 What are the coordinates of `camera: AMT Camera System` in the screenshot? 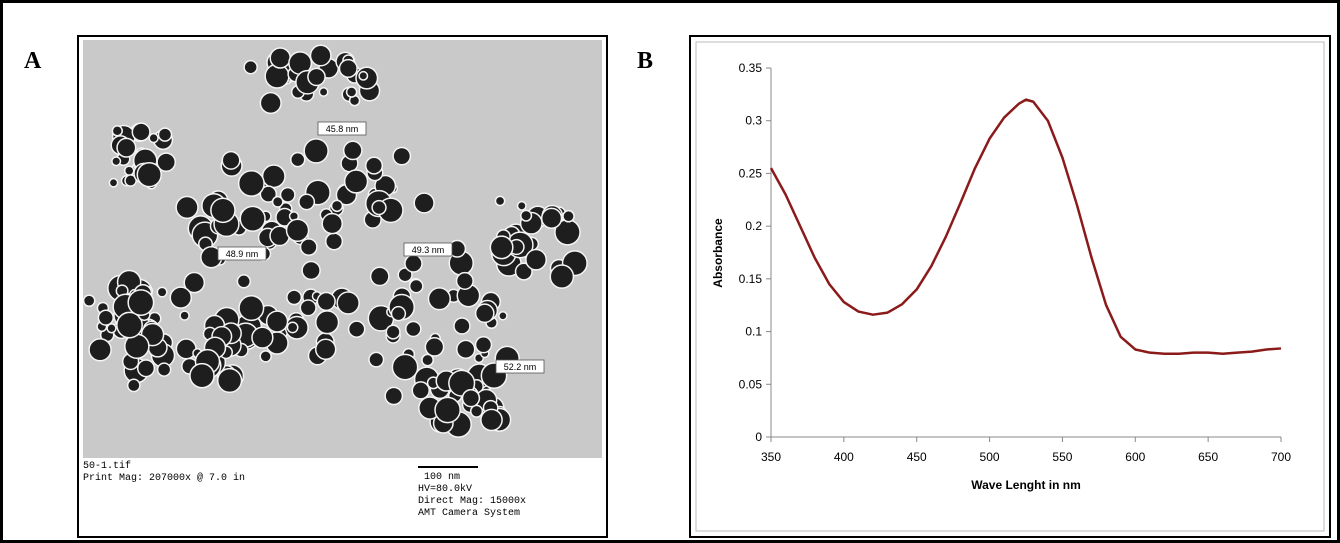 It's located at (469, 513).